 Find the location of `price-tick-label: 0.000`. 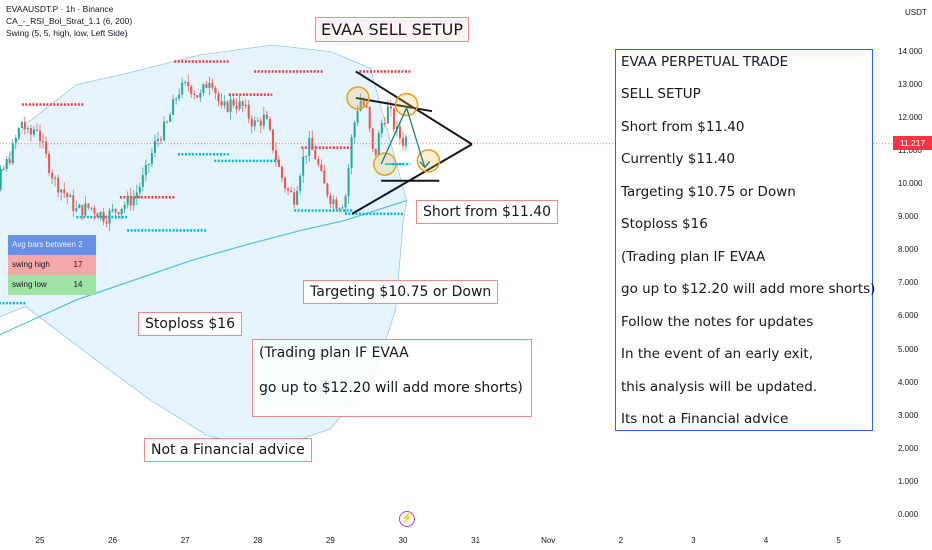

price-tick-label: 0.000 is located at coordinates (908, 514).